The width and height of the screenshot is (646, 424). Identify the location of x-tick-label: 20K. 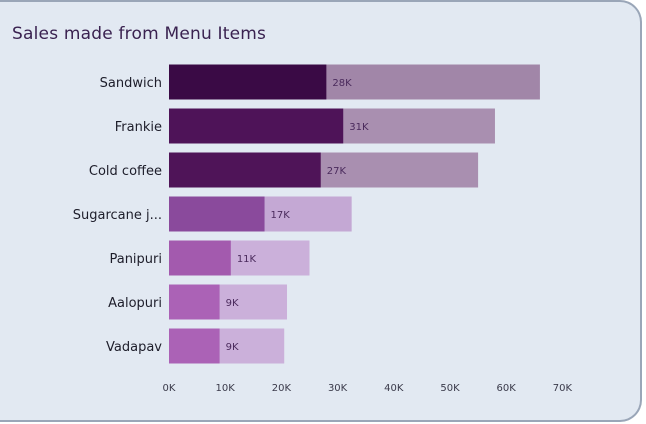
(282, 388).